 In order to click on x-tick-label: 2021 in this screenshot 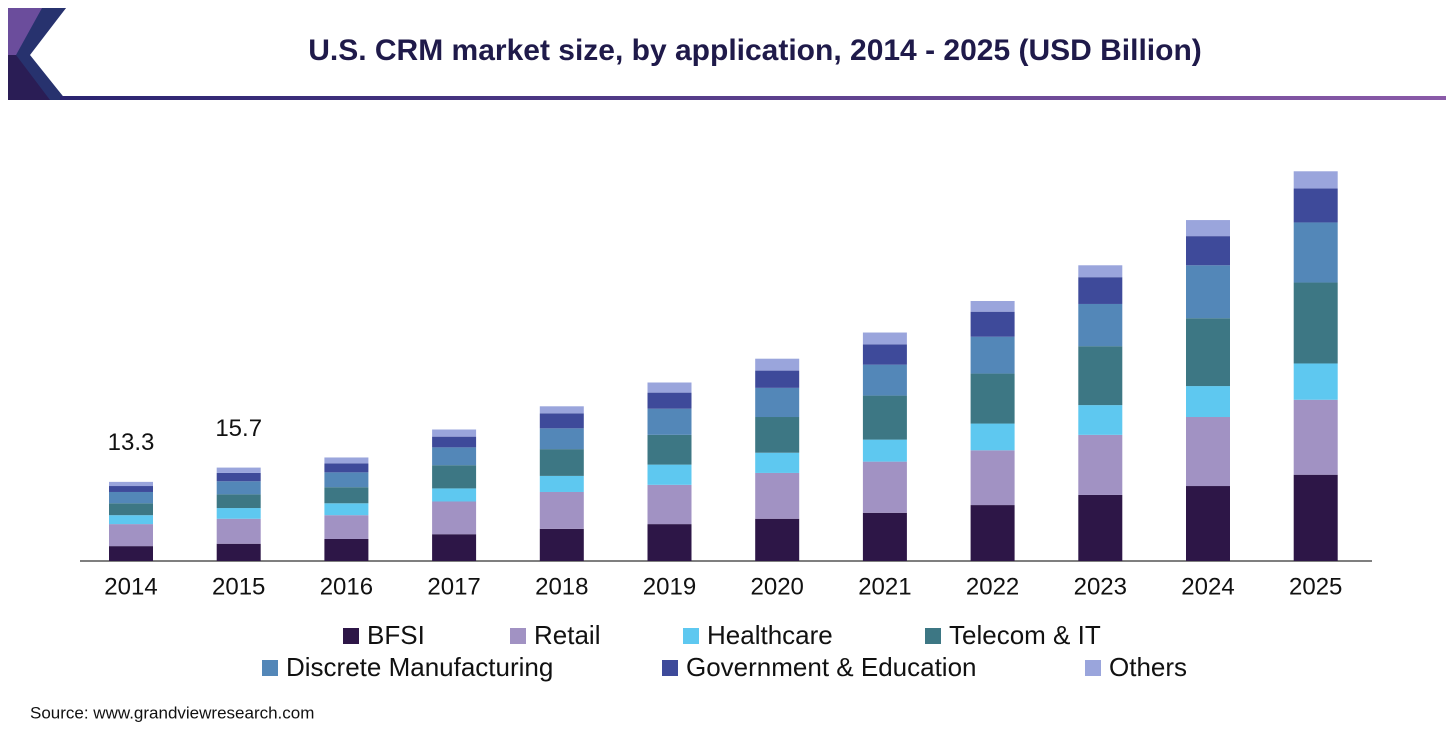, I will do `click(884, 586)`.